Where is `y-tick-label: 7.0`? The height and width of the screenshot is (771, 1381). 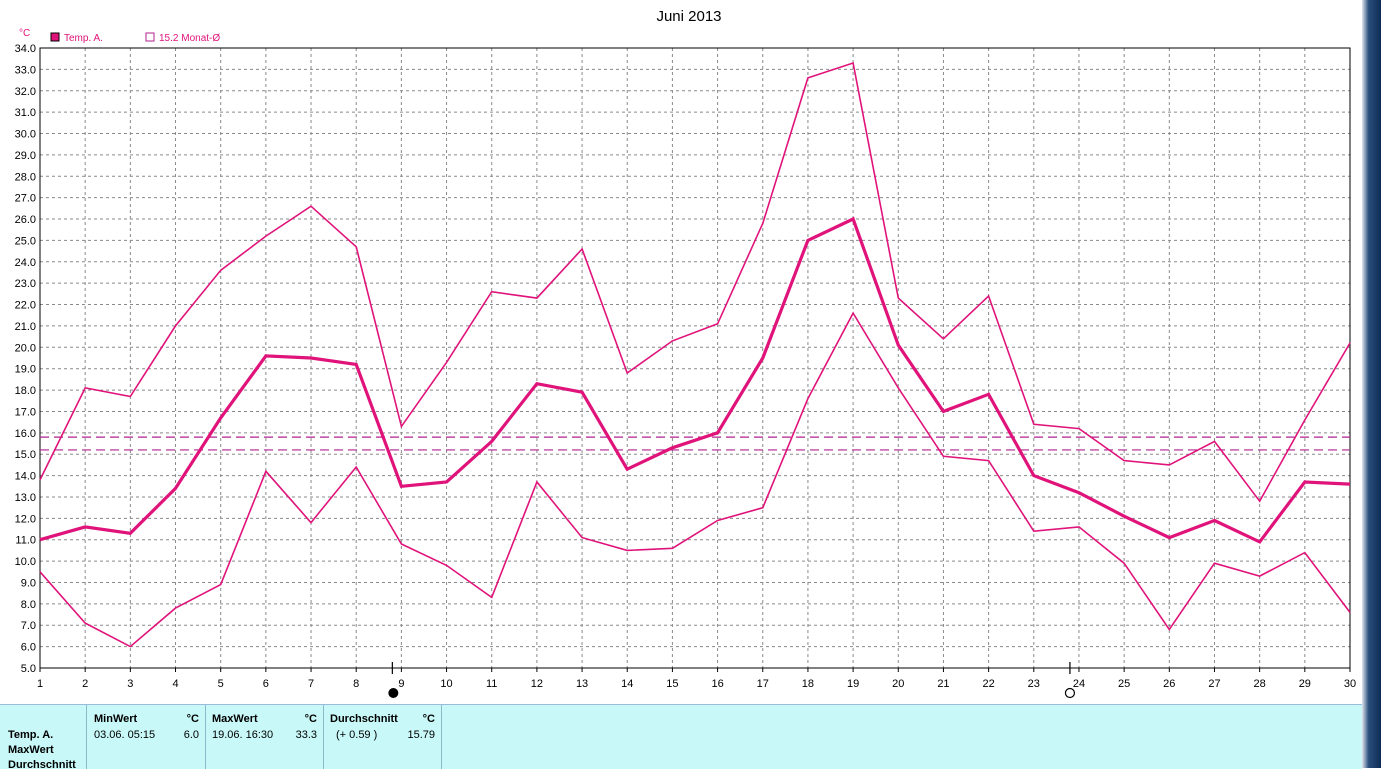
y-tick-label: 7.0 is located at coordinates (28, 626).